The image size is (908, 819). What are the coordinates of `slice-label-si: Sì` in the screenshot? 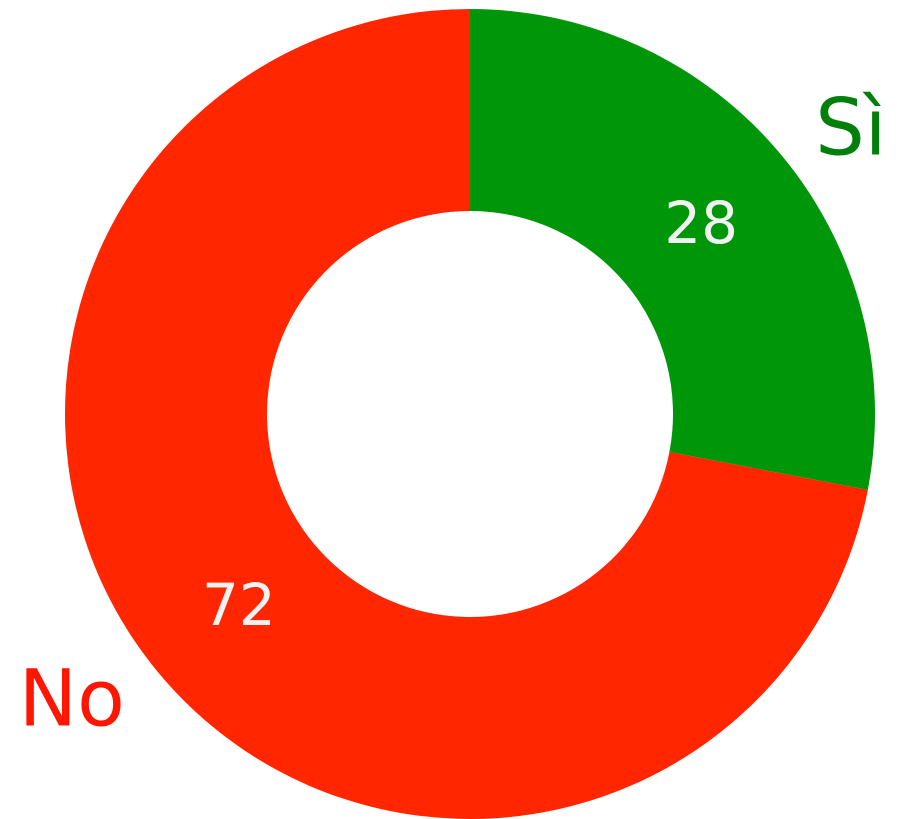 It's located at (850, 128).